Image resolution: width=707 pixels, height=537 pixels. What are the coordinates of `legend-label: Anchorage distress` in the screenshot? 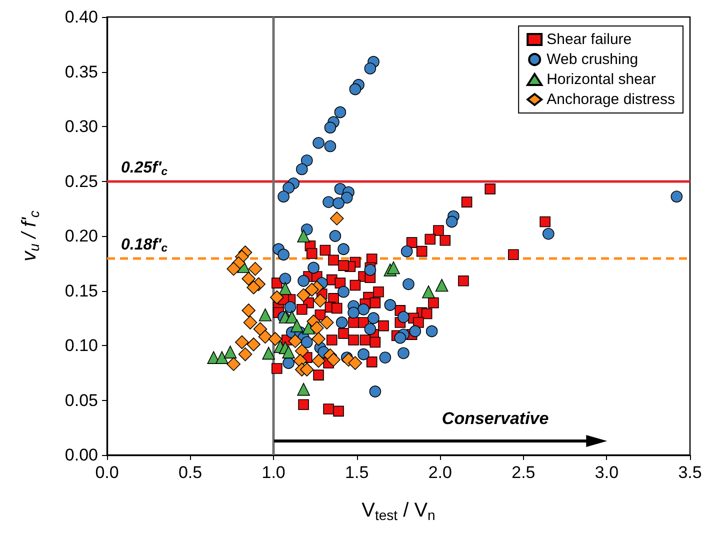 It's located at (611, 99).